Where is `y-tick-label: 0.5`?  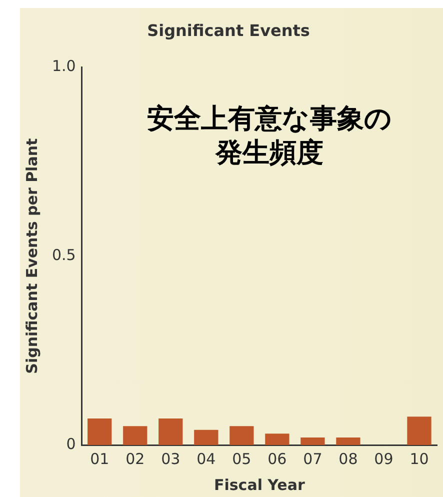 y-tick-label: 0.5 is located at coordinates (64, 255).